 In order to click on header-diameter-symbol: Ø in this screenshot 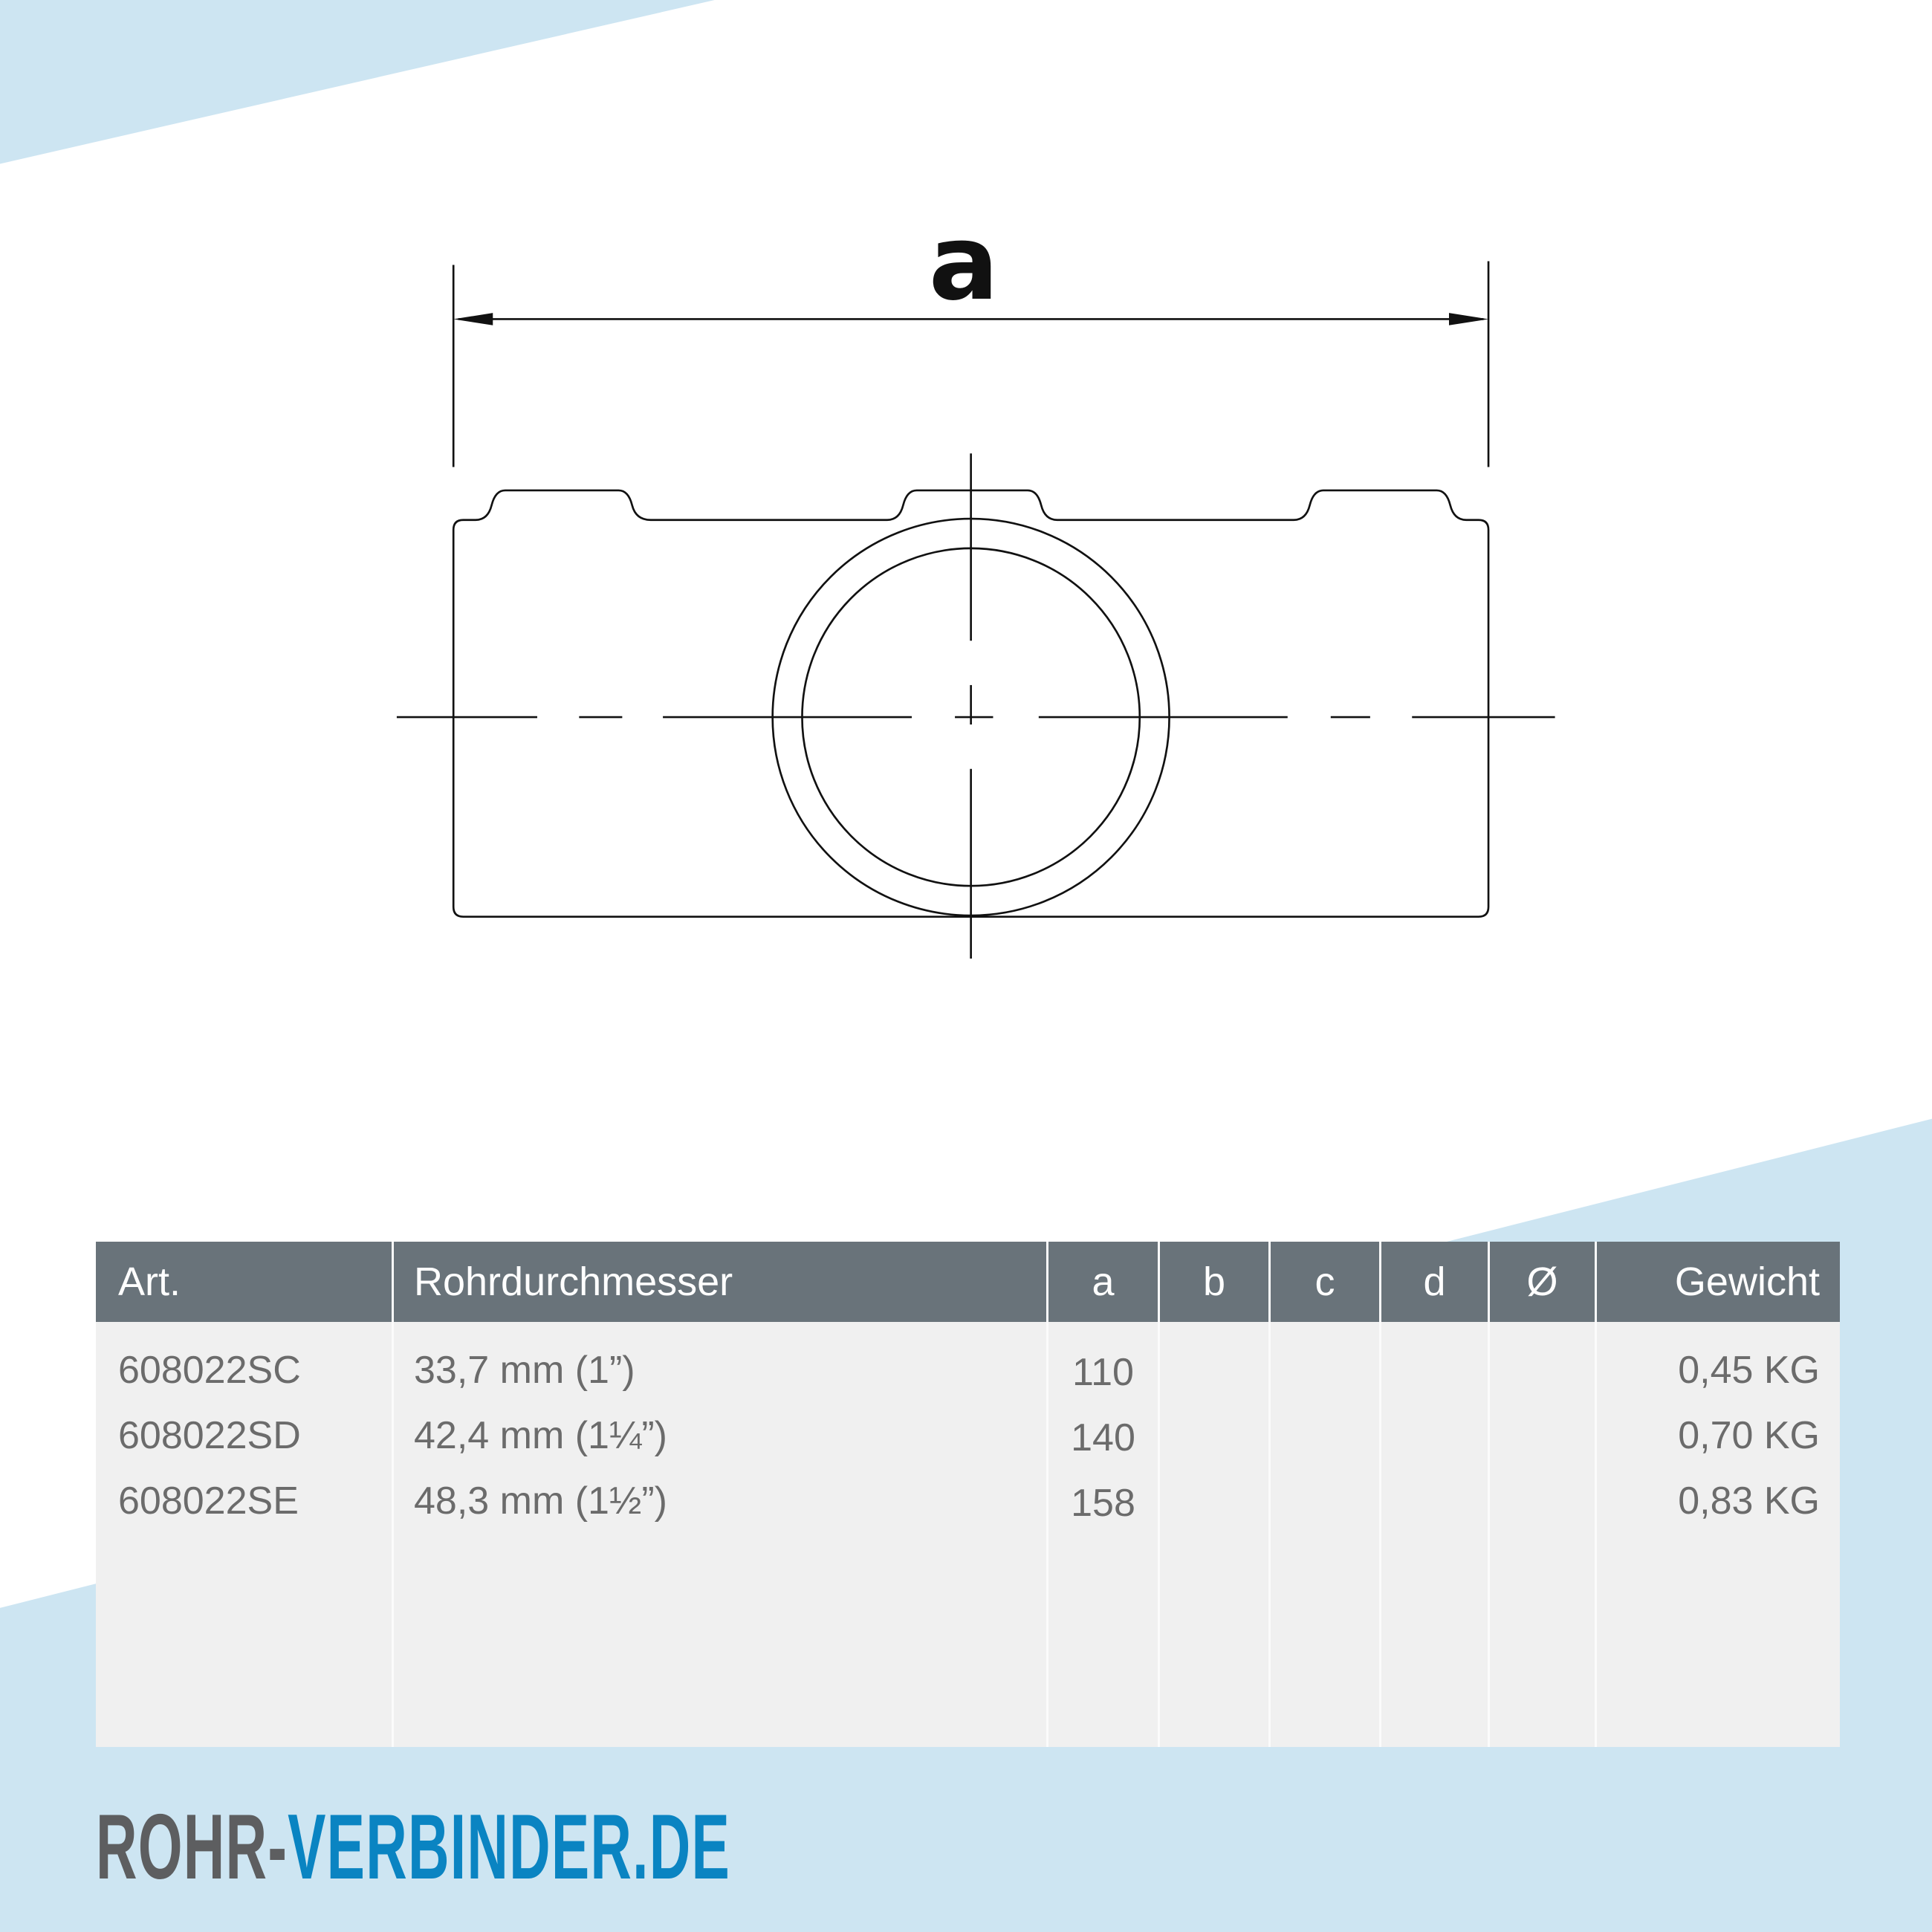, I will do `click(1542, 1282)`.